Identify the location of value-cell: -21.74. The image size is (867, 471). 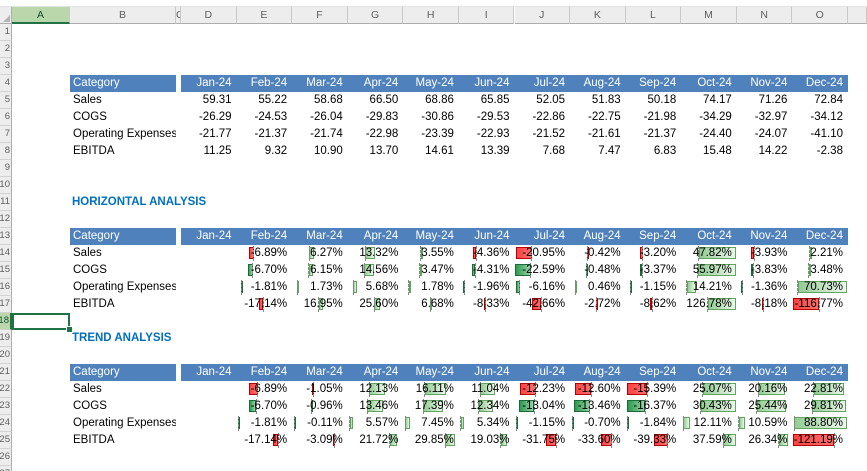
(320, 134).